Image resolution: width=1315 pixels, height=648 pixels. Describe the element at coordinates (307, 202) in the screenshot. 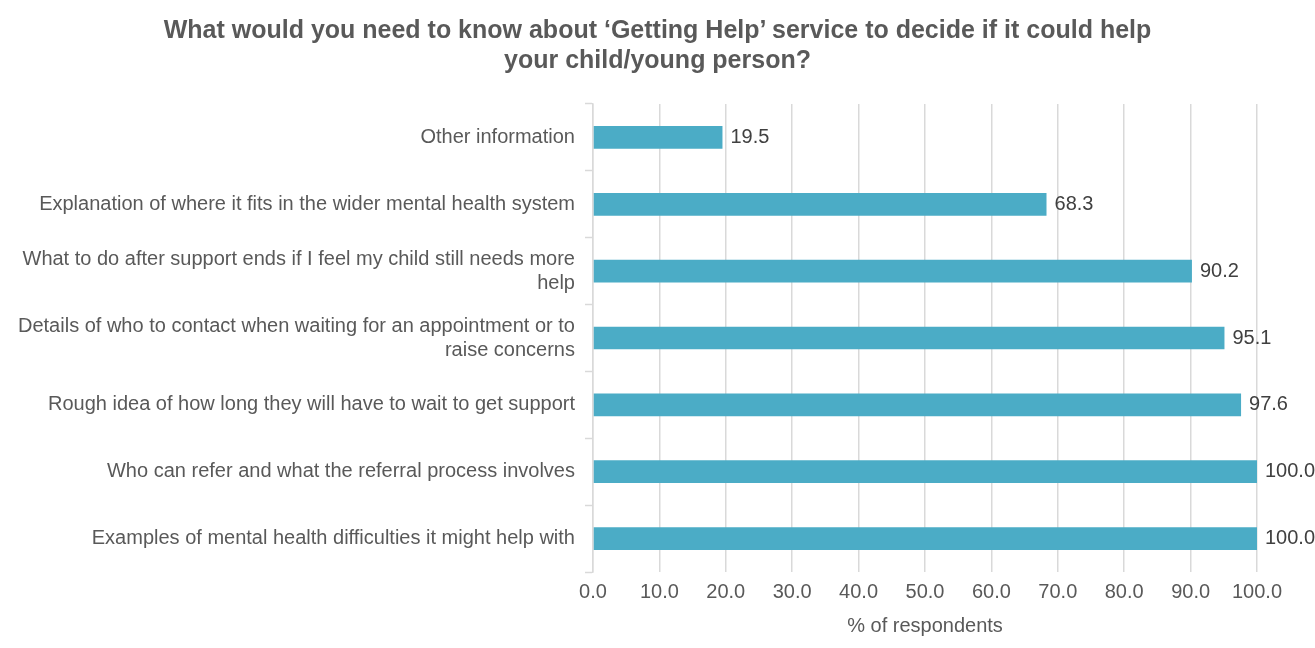

I see `y-tick-label: Explanation of where it fits in the wider mental health system` at that location.